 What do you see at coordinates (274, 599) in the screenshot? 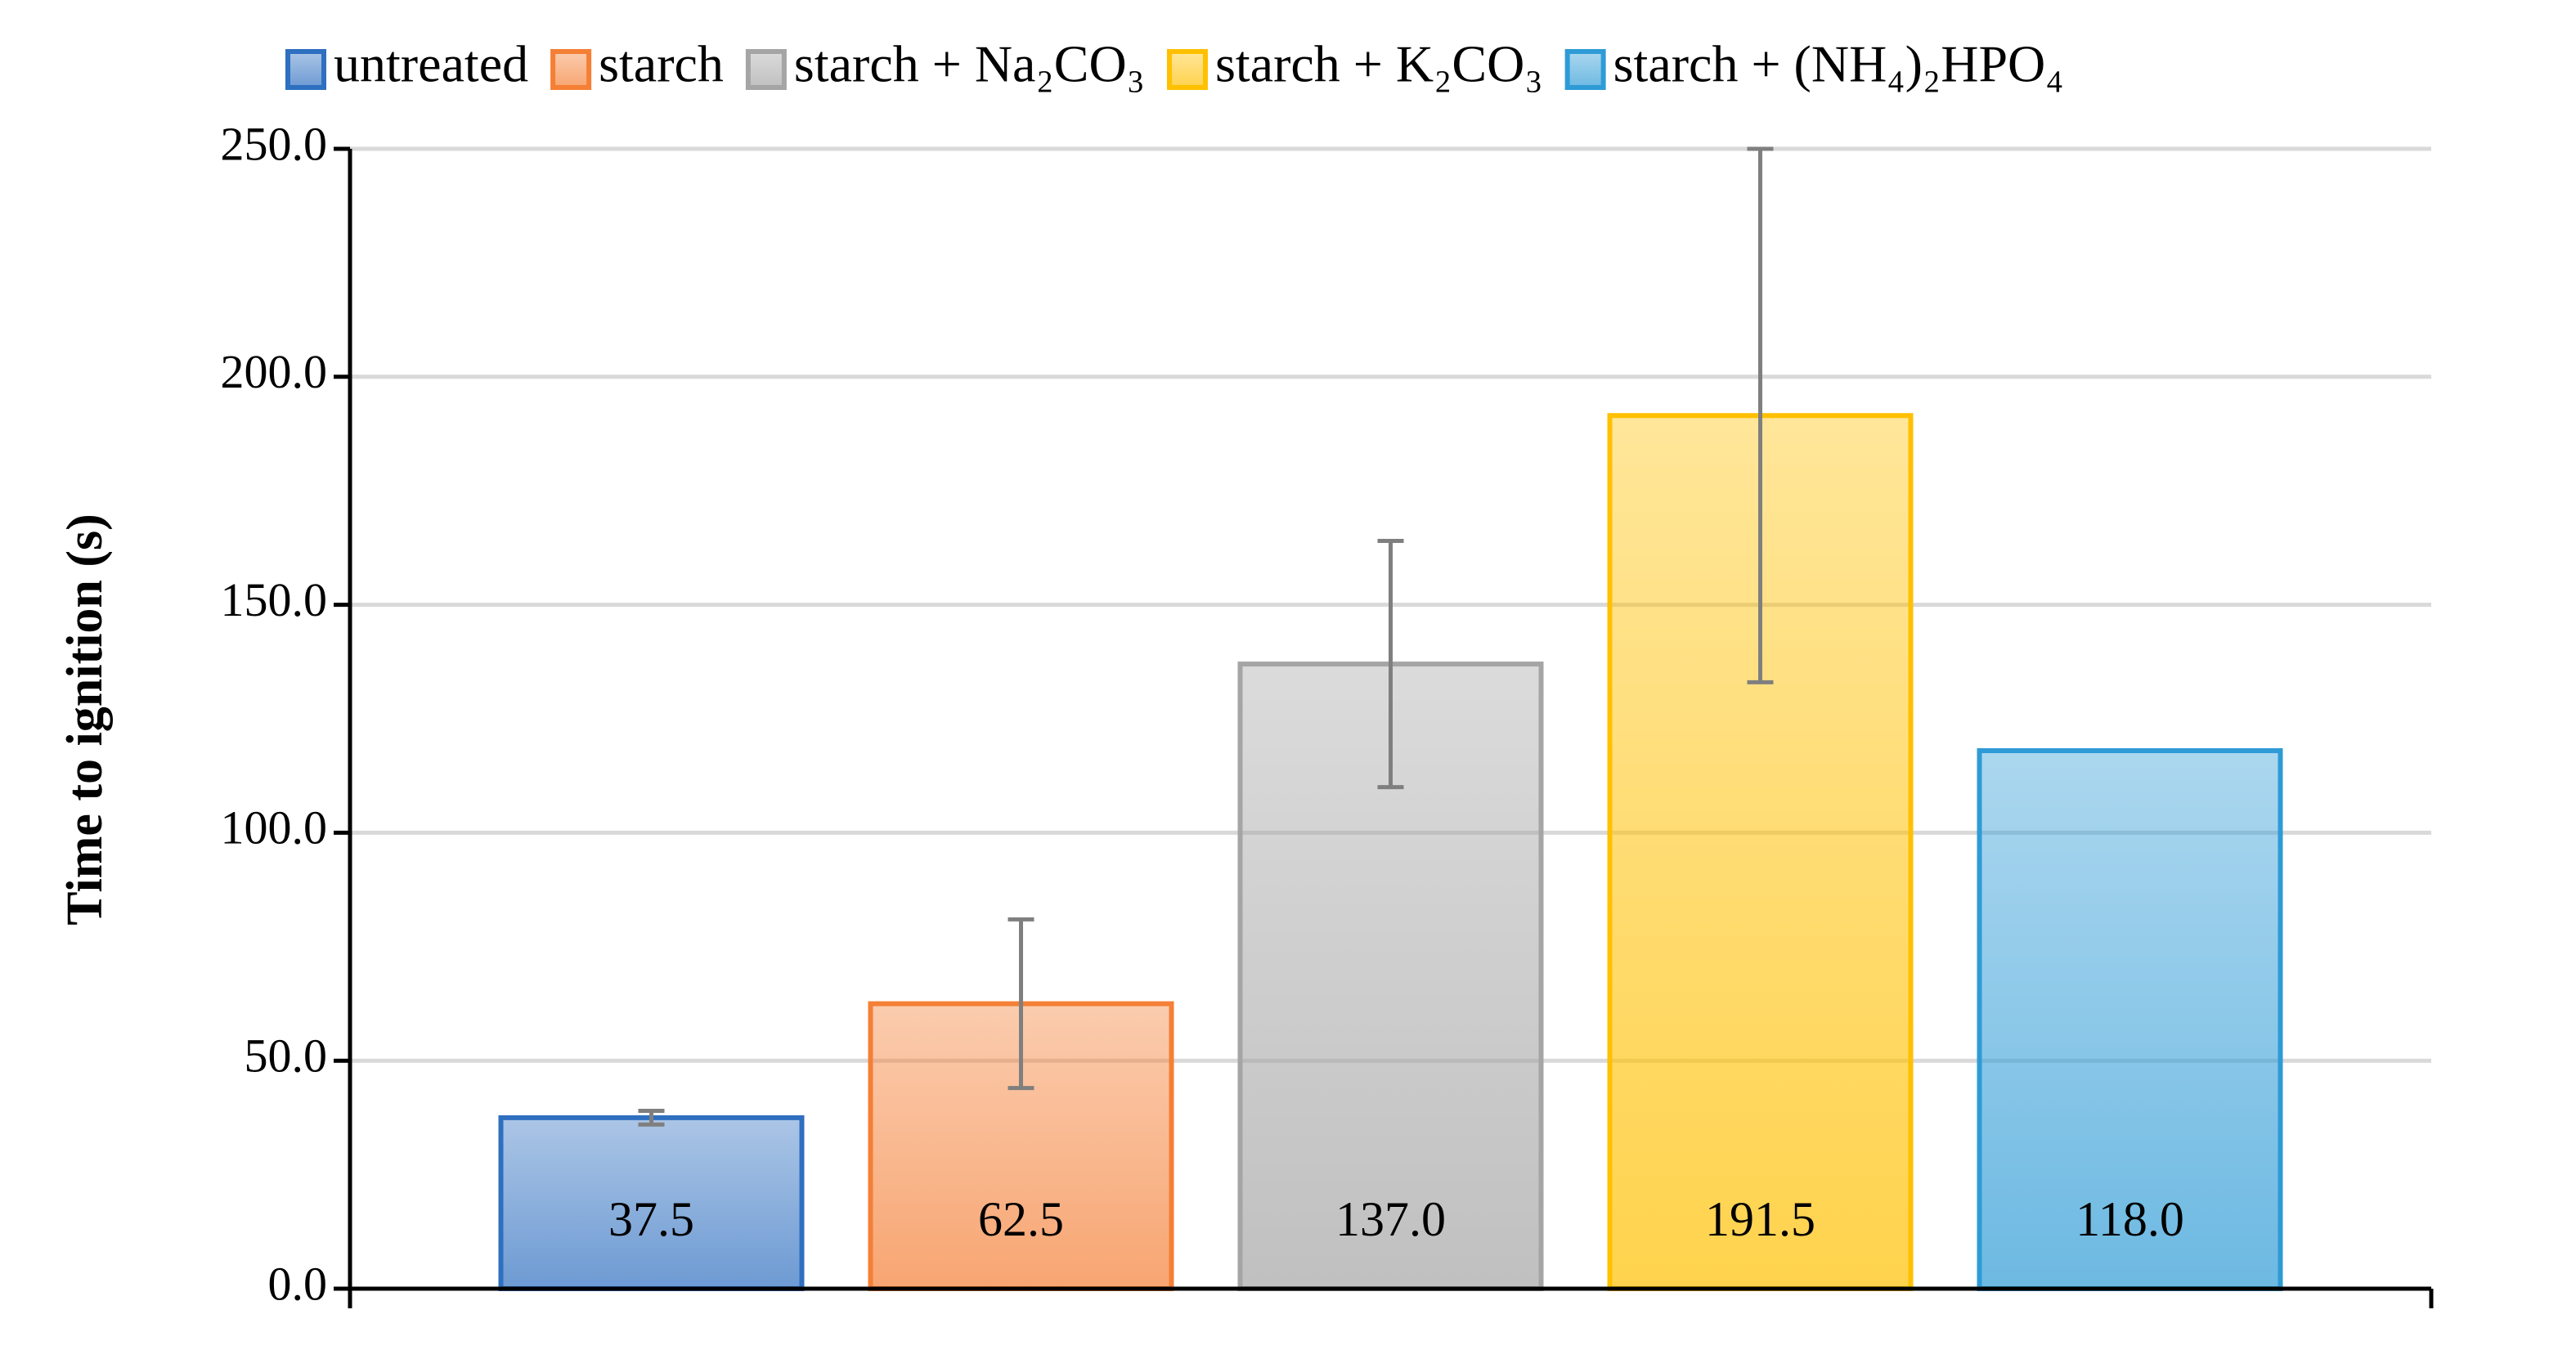
I see `y-tick-label: 150.0` at bounding box center [274, 599].